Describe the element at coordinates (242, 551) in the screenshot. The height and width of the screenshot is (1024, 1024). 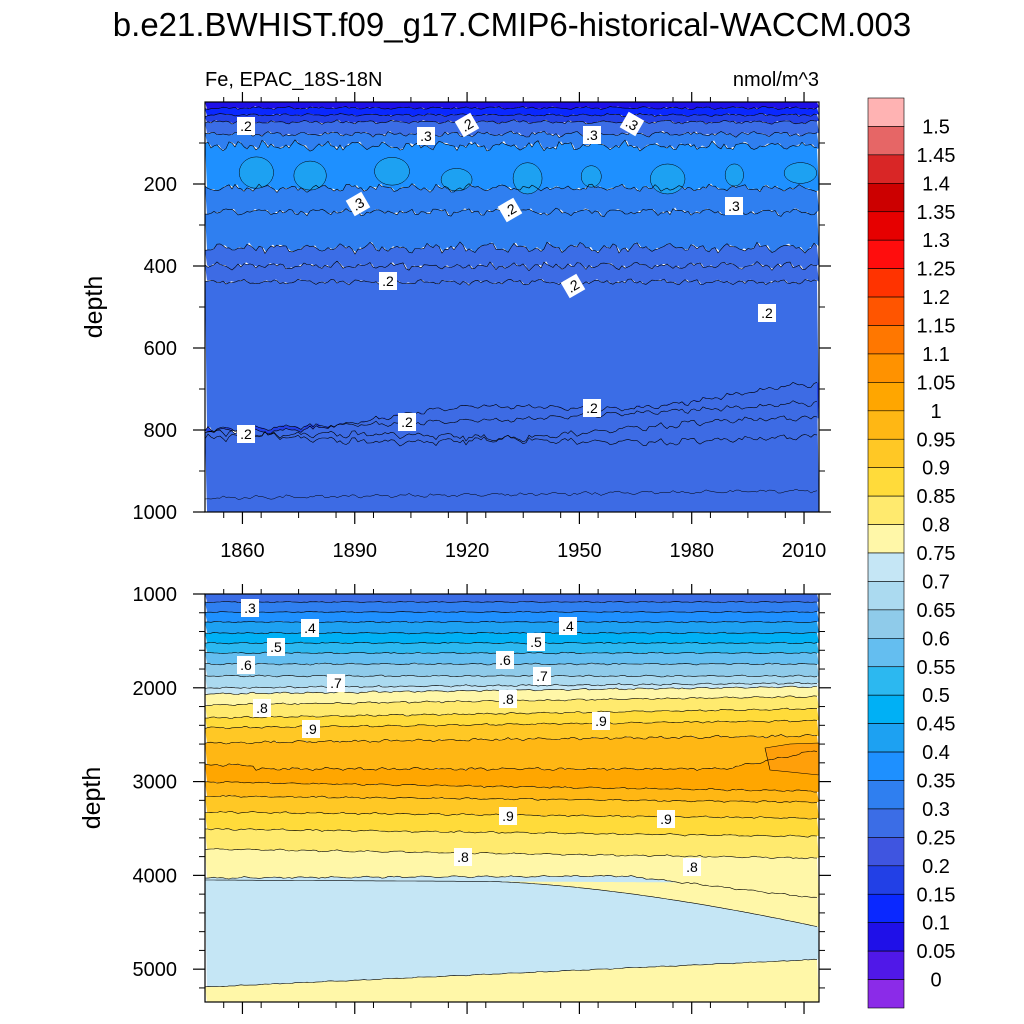
I see `x-tick-label: 1860` at that location.